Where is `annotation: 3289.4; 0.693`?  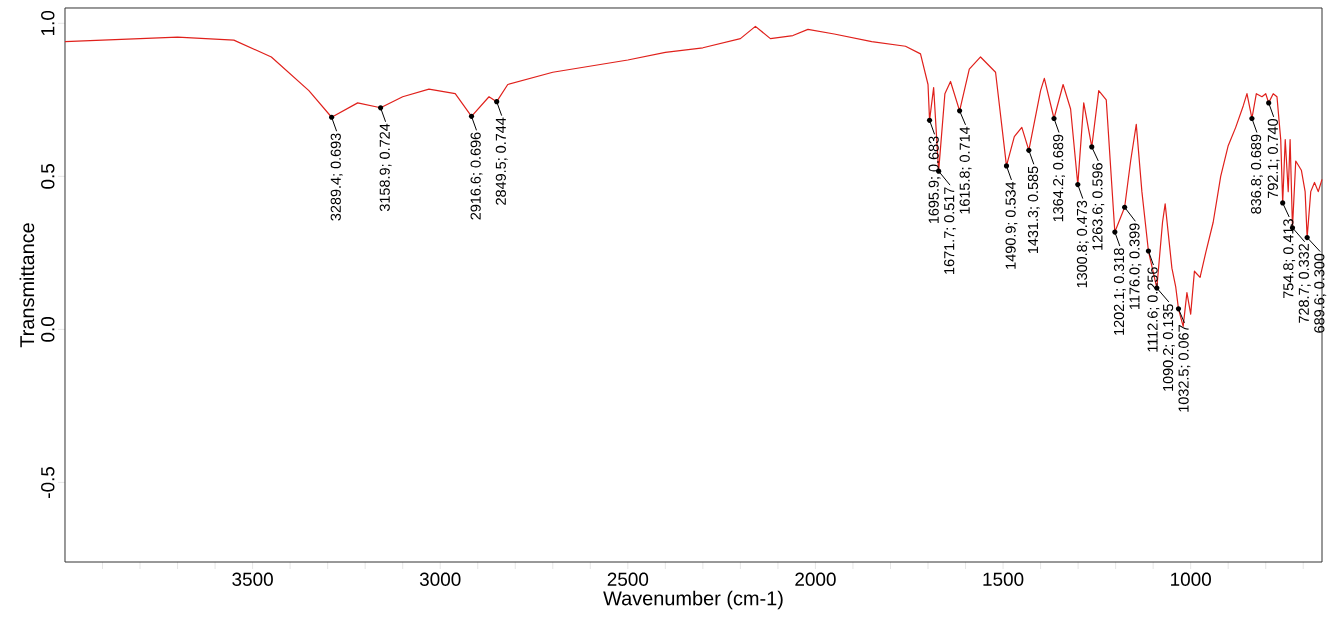 annotation: 3289.4; 0.693 is located at coordinates (336, 177).